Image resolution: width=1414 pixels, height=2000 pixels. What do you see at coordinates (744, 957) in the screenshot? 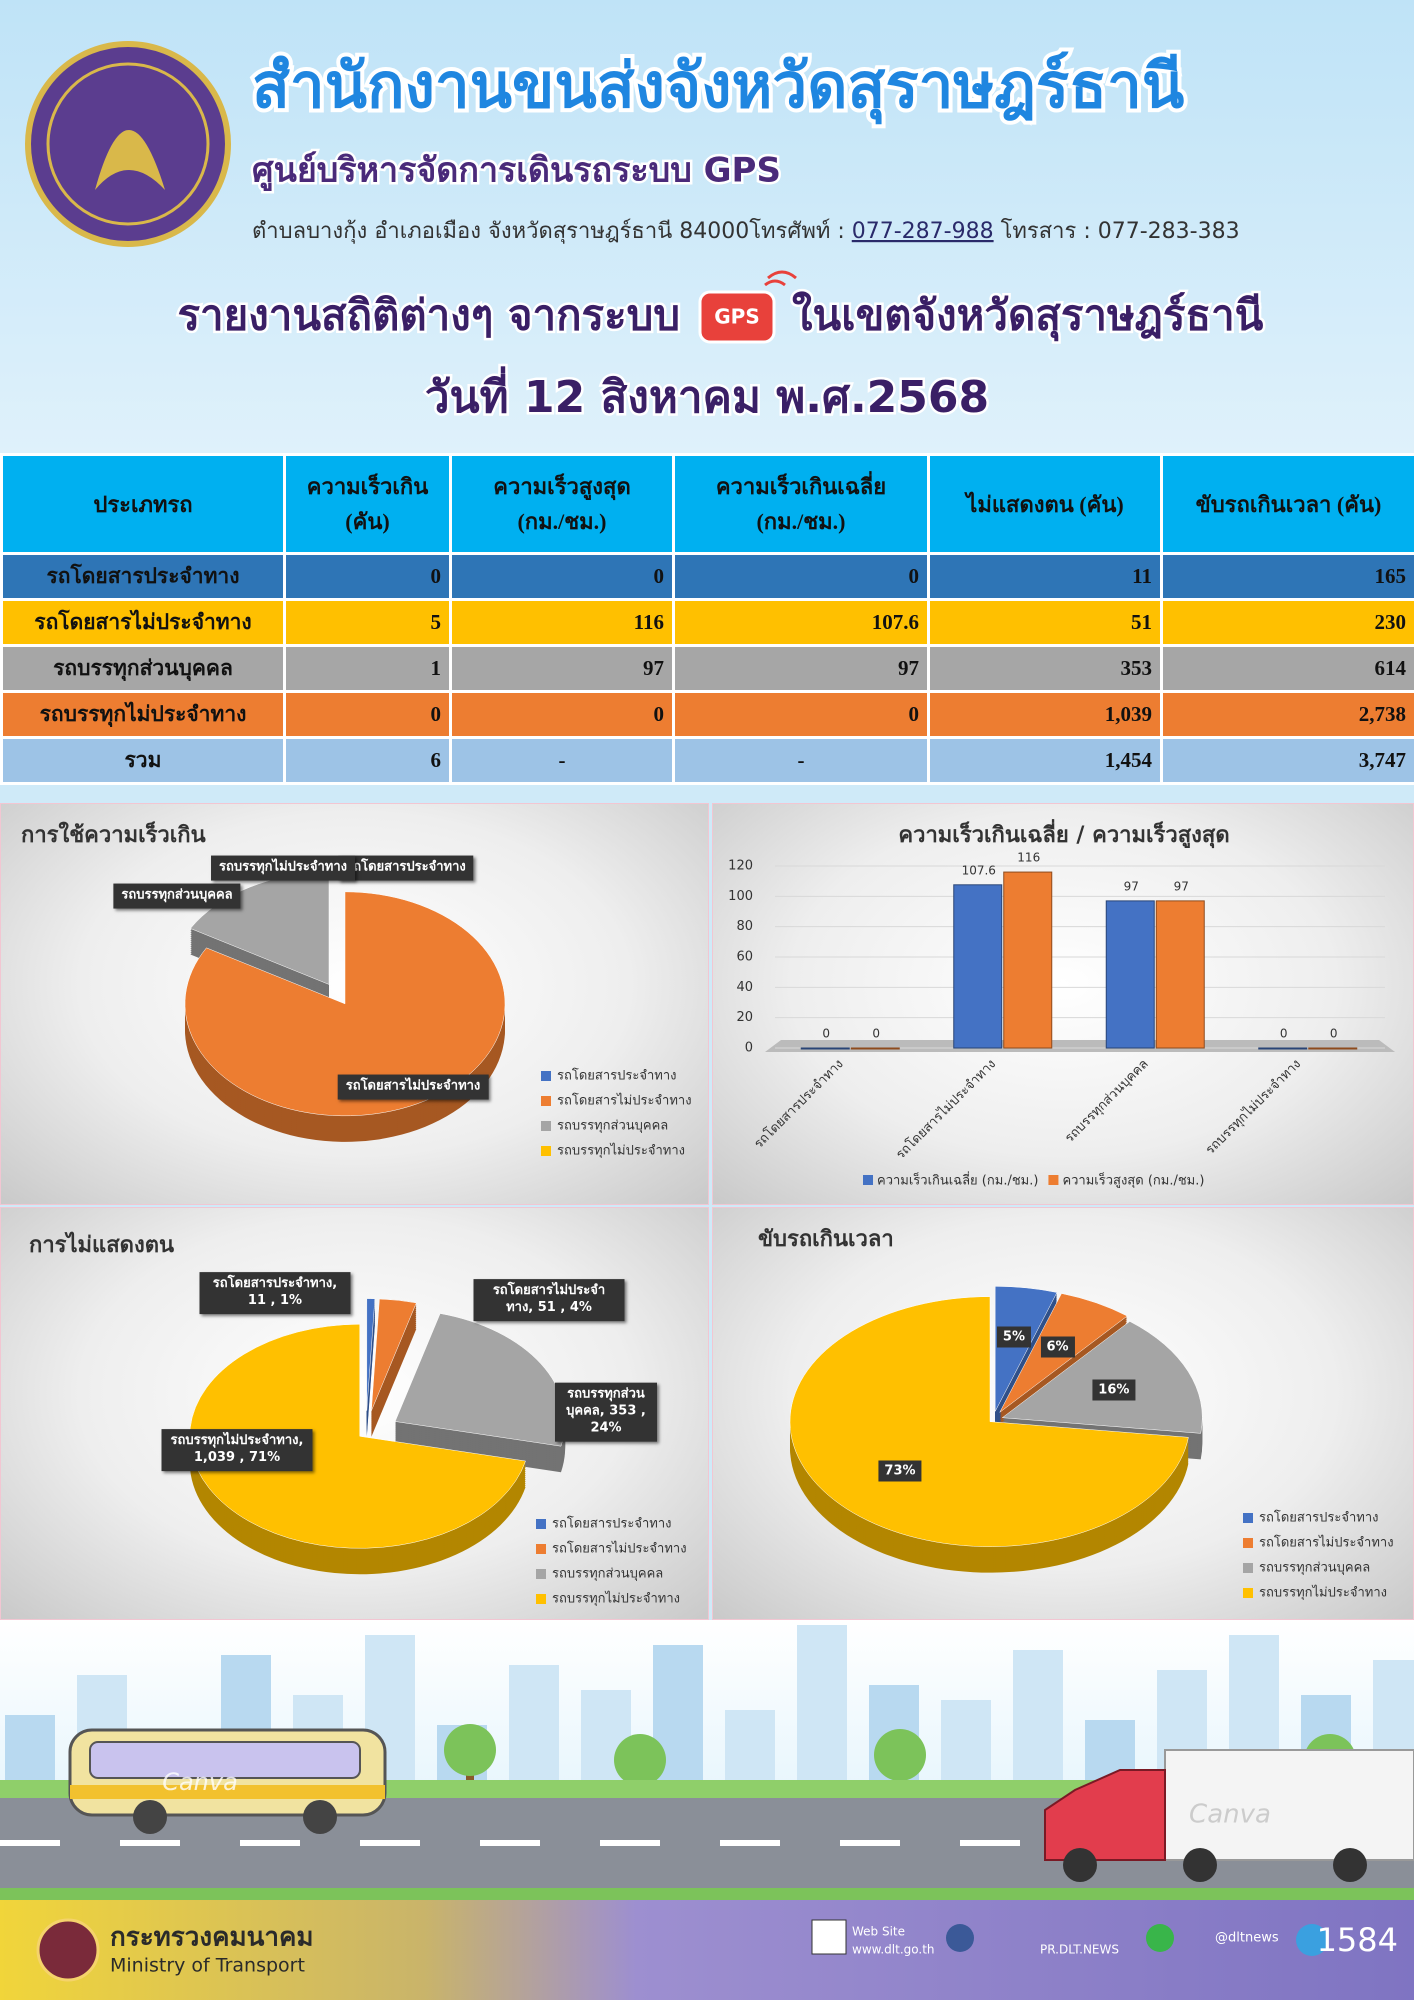
I see `y-tick-label: 60` at bounding box center [744, 957].